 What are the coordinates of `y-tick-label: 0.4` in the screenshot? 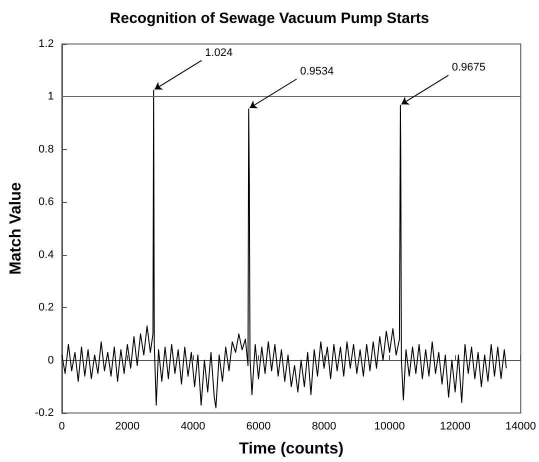 It's located at (46, 254).